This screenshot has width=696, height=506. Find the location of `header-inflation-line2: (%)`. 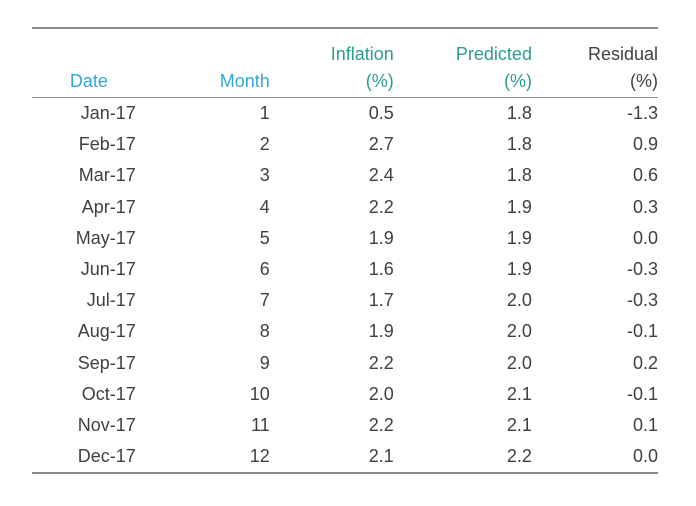

header-inflation-line2: (%) is located at coordinates (379, 81).